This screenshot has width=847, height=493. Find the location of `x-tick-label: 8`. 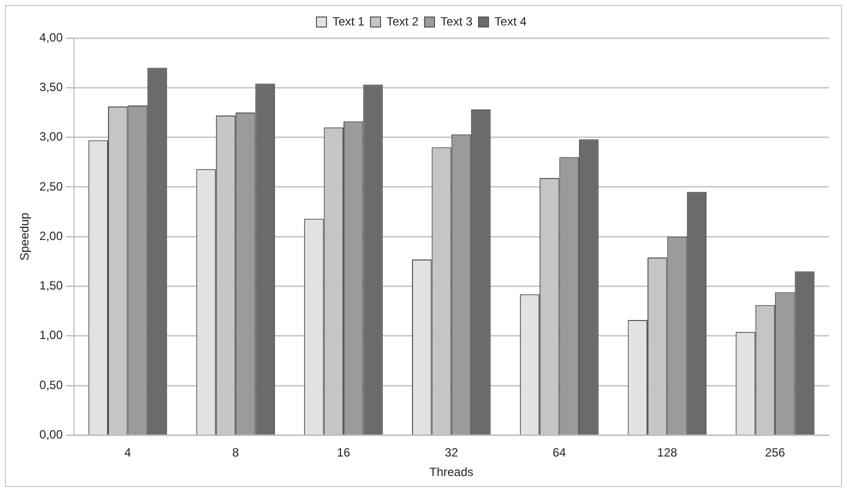

x-tick-label: 8 is located at coordinates (236, 453).